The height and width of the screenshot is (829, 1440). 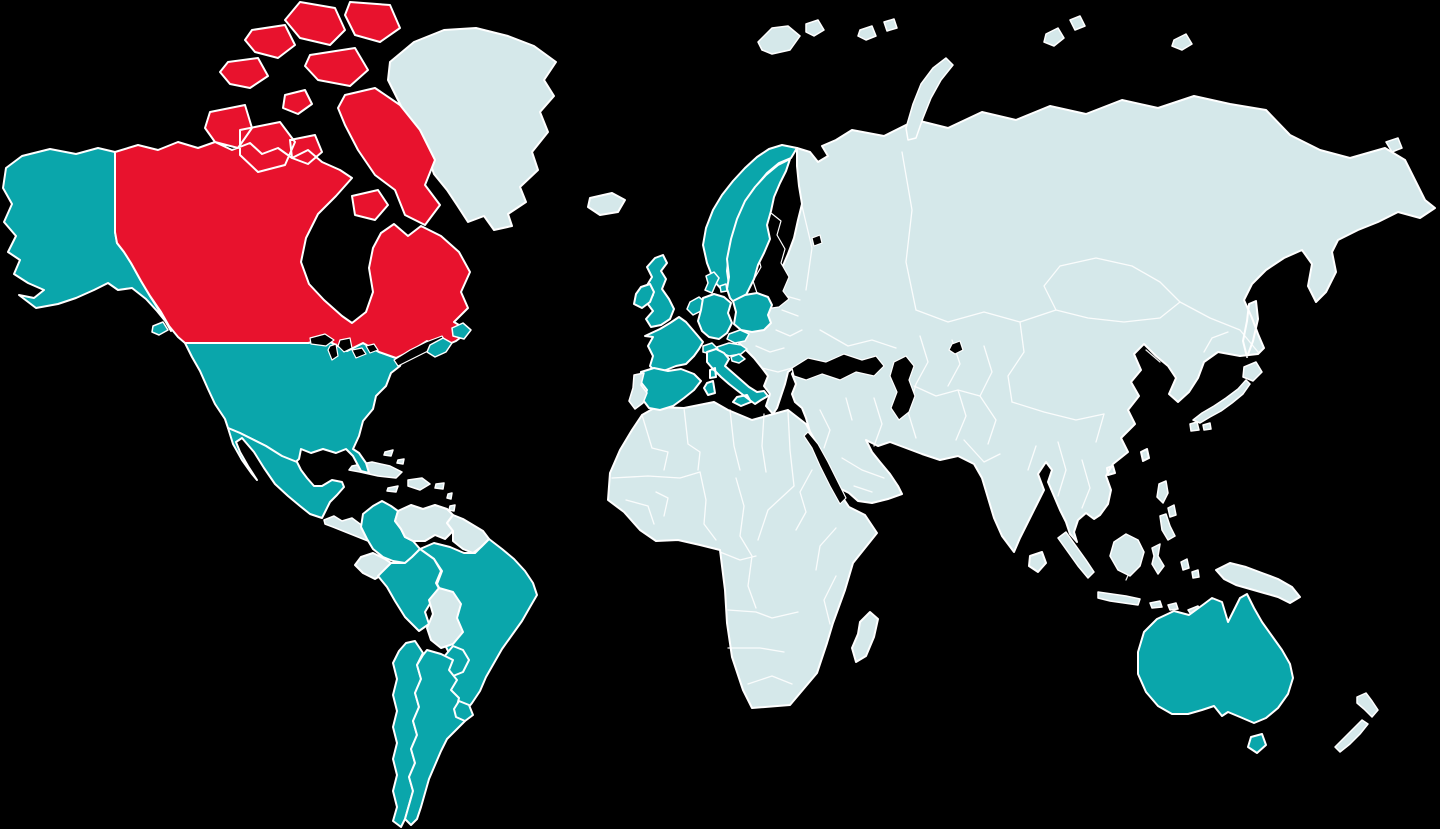 I want to click on region-slovenia, so click(x=738, y=358).